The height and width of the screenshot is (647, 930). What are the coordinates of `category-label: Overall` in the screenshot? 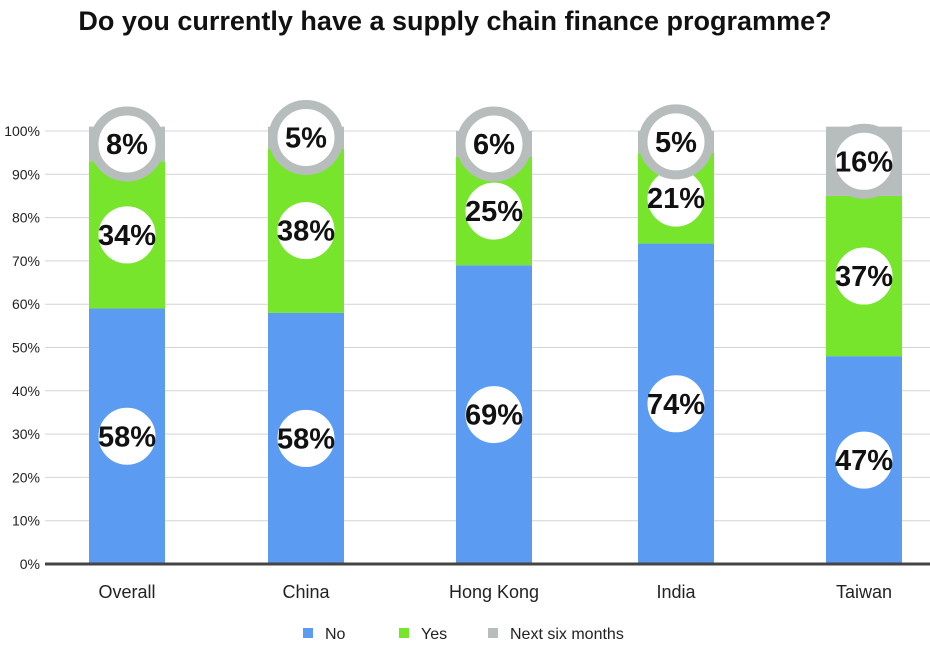 It's located at (126, 592).